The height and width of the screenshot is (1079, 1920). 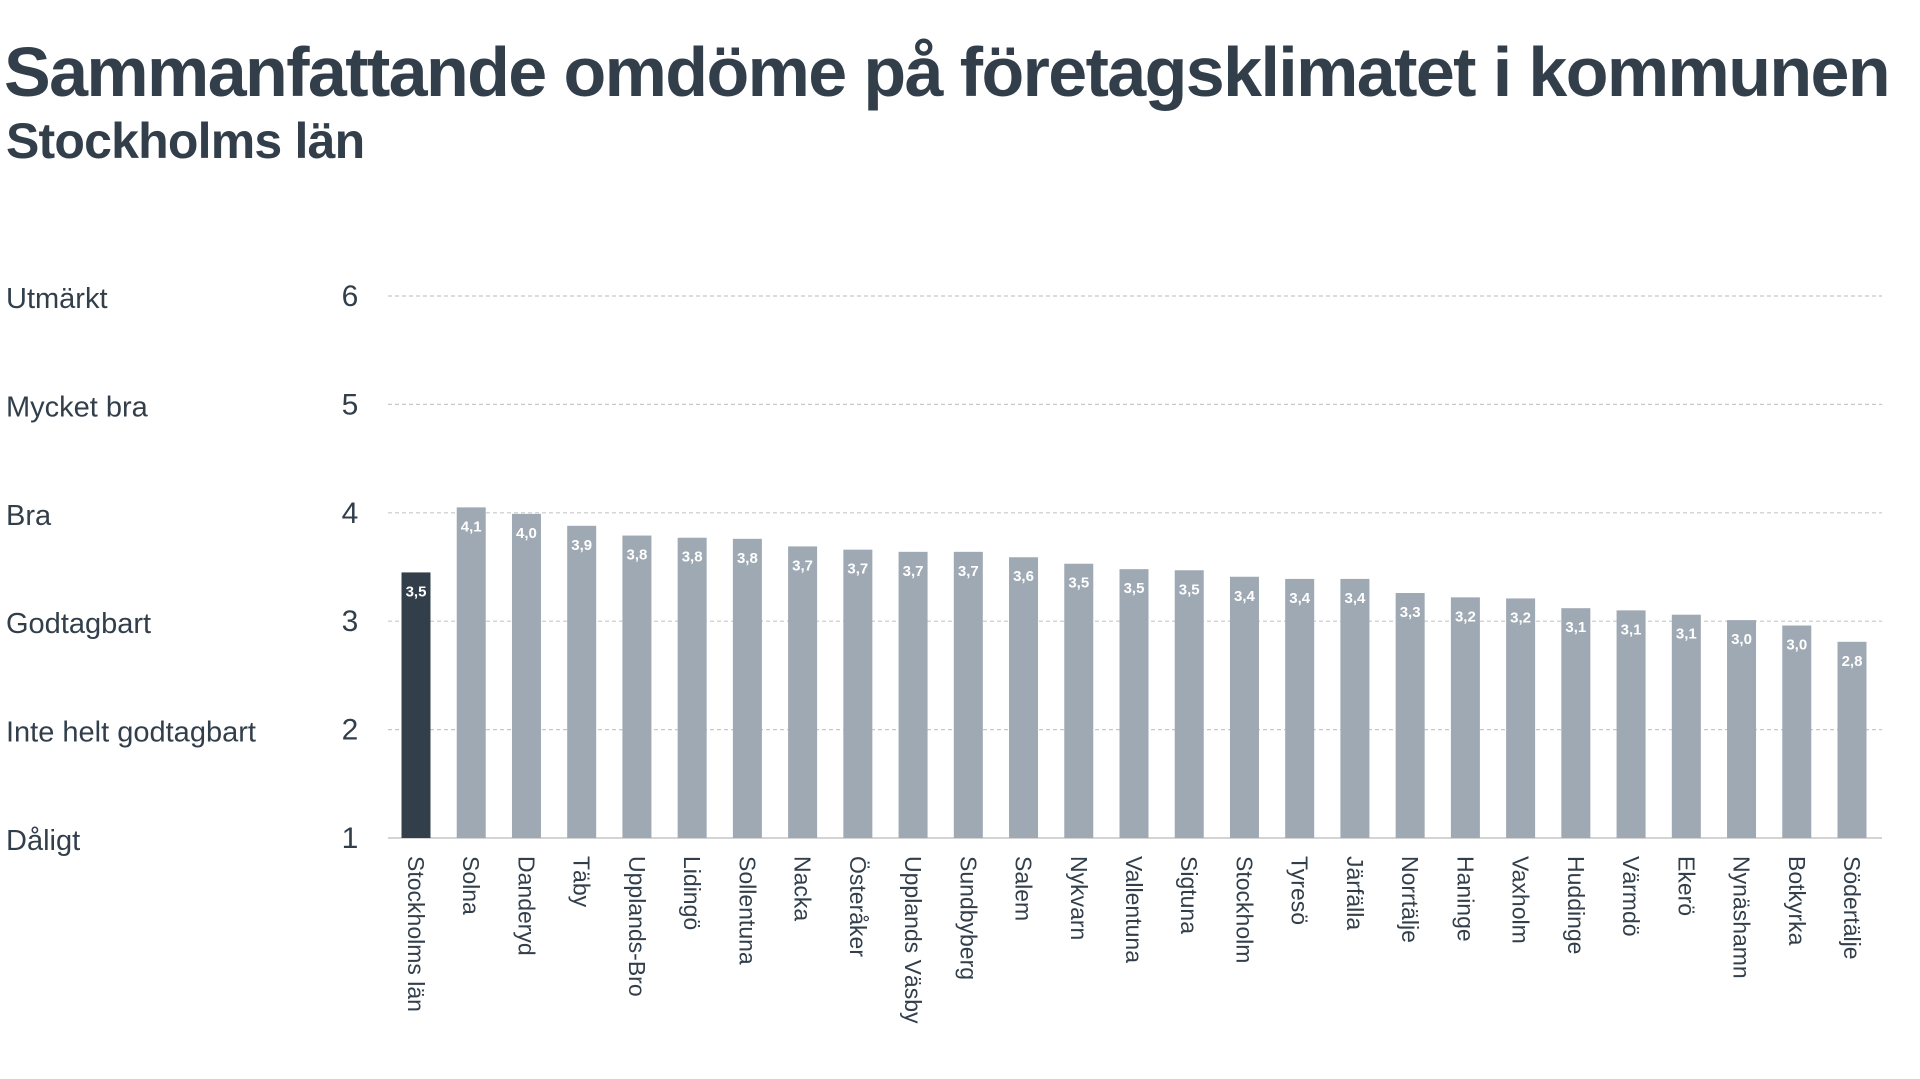 I want to click on data-label: 4,0, so click(x=526, y=533).